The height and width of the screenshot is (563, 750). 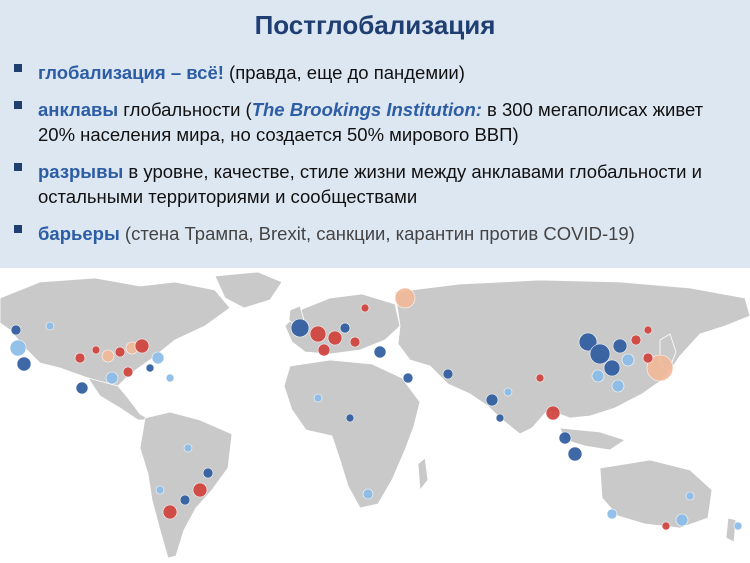 I want to click on africa, so click(x=352, y=434).